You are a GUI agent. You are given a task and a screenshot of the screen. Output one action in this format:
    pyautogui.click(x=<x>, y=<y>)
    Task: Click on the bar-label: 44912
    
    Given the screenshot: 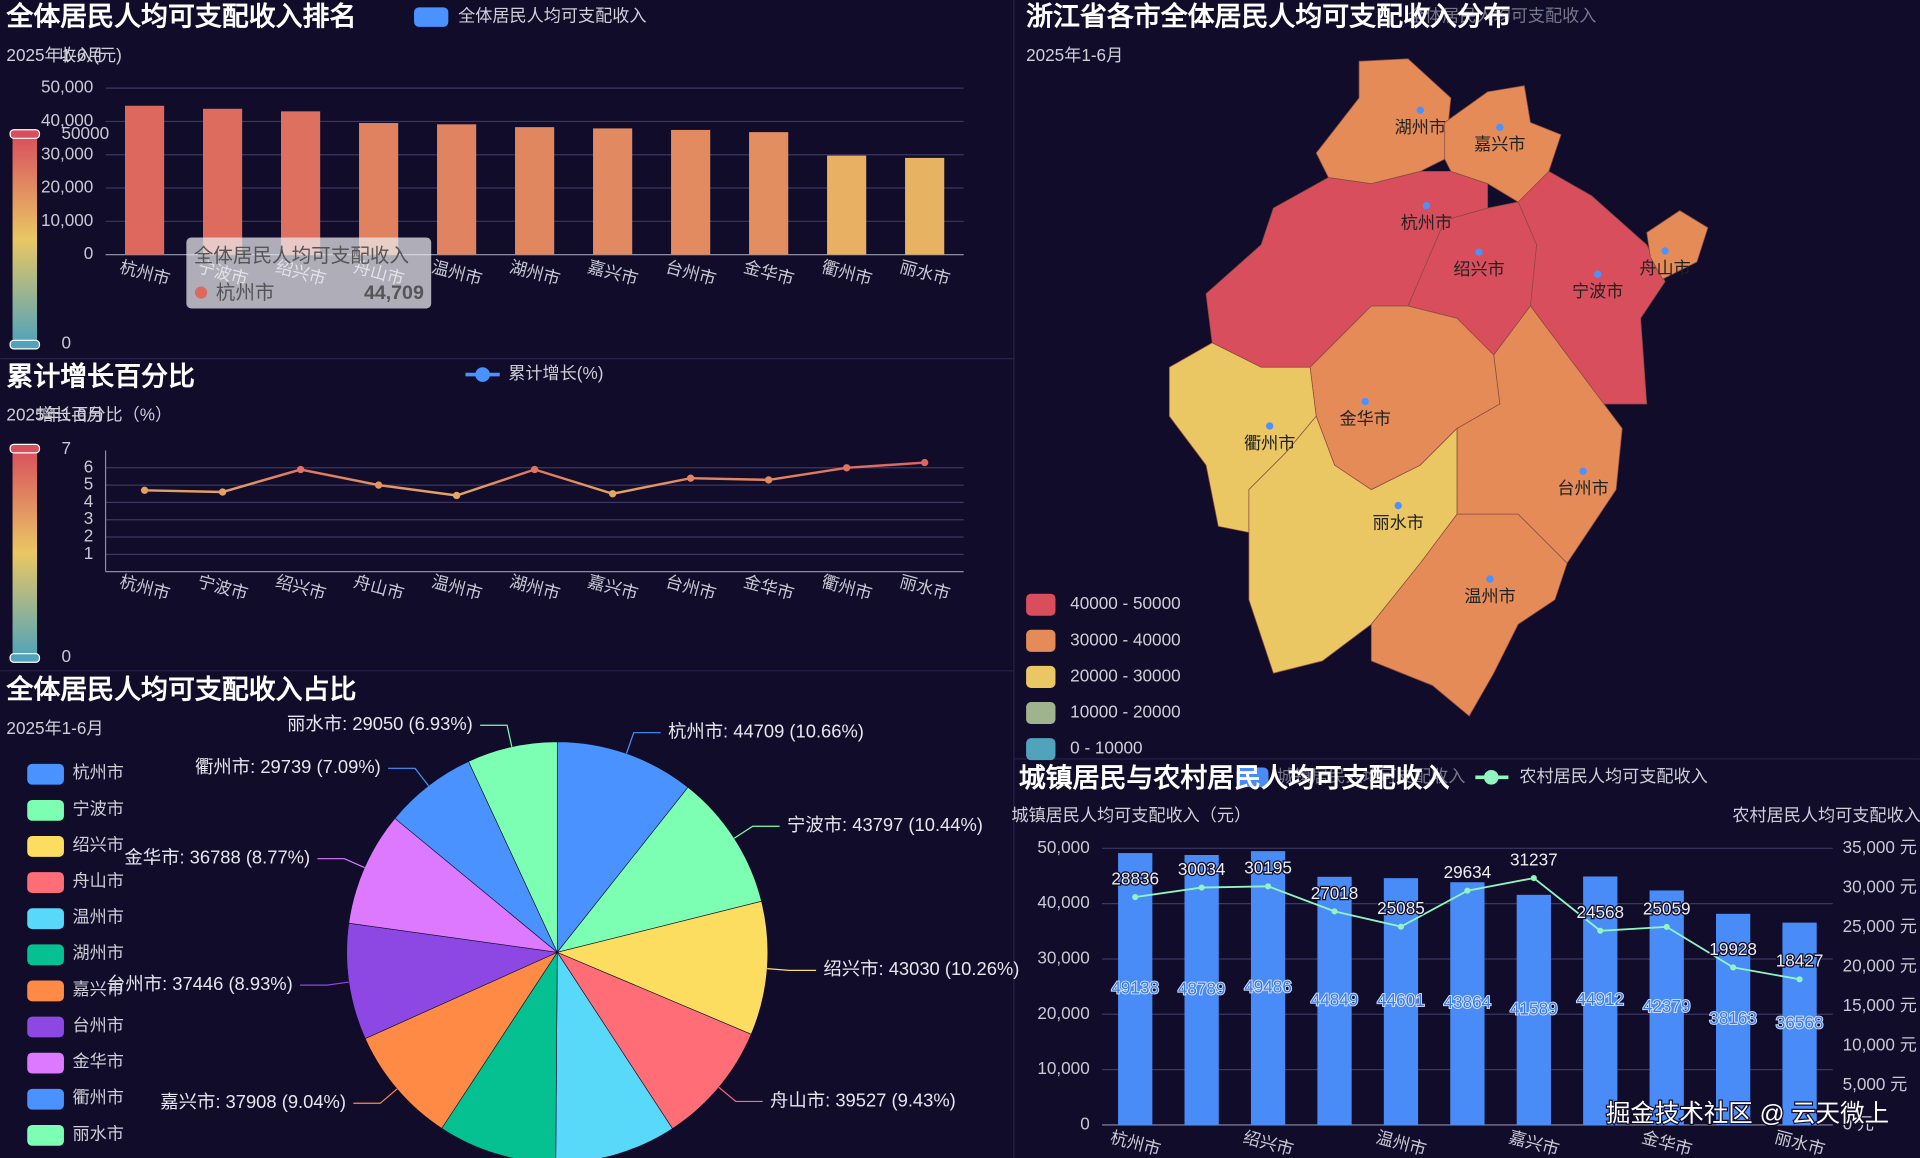 What is the action you would take?
    pyautogui.click(x=1600, y=999)
    